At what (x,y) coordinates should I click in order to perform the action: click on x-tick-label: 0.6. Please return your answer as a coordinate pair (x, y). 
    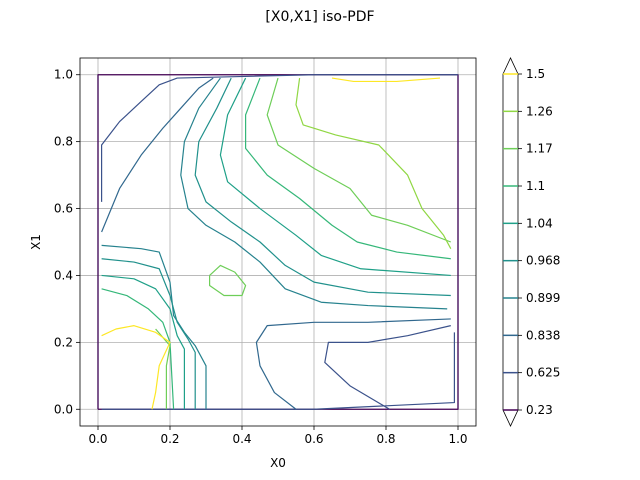
    Looking at the image, I should click on (313, 439).